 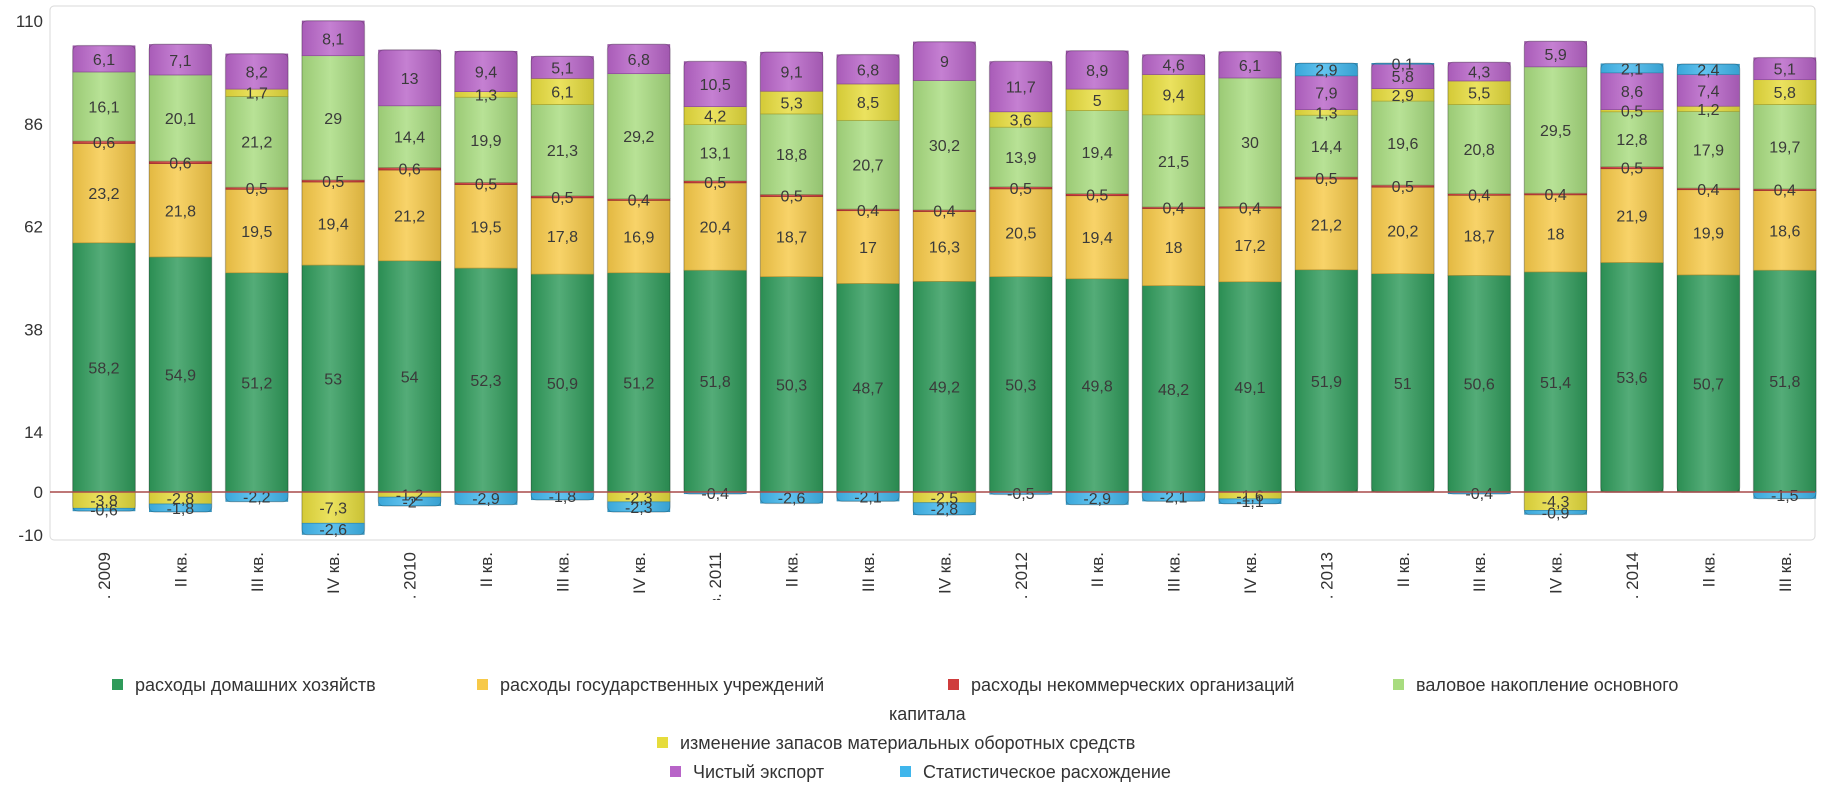 I want to click on data-label: 20,4, so click(x=715, y=228).